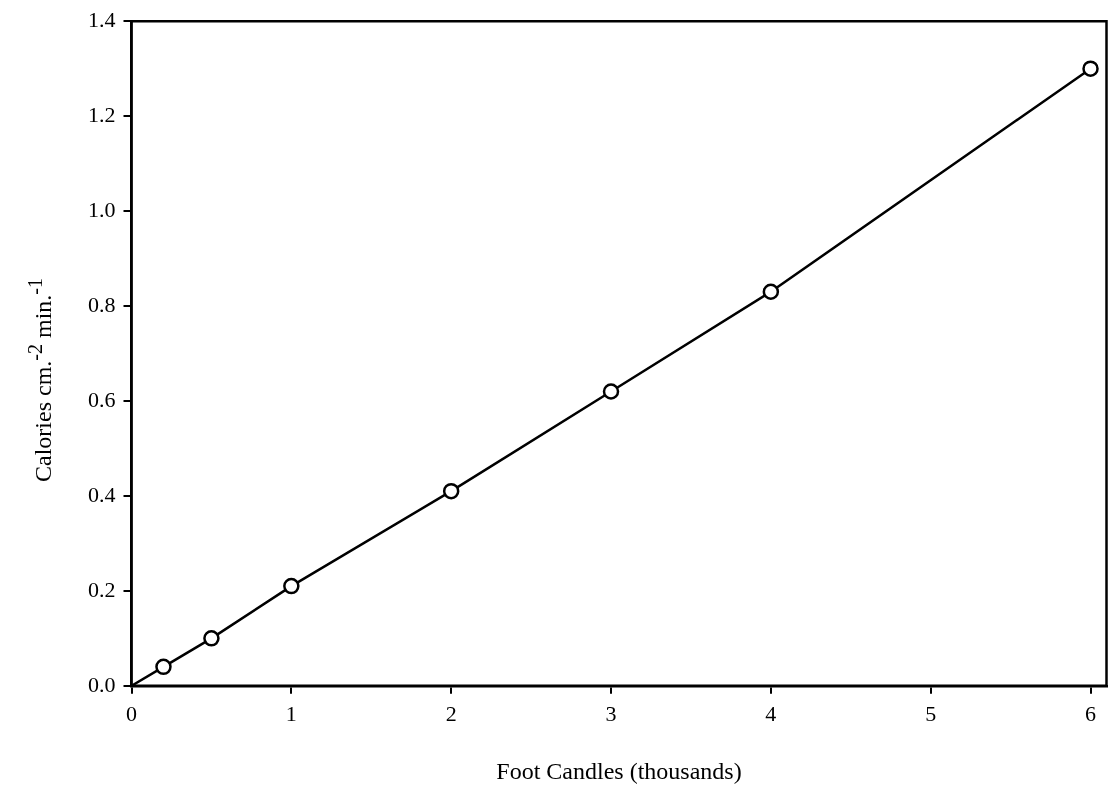 The height and width of the screenshot is (799, 1116). What do you see at coordinates (102, 494) in the screenshot?
I see `y-tick-label: 0.4` at bounding box center [102, 494].